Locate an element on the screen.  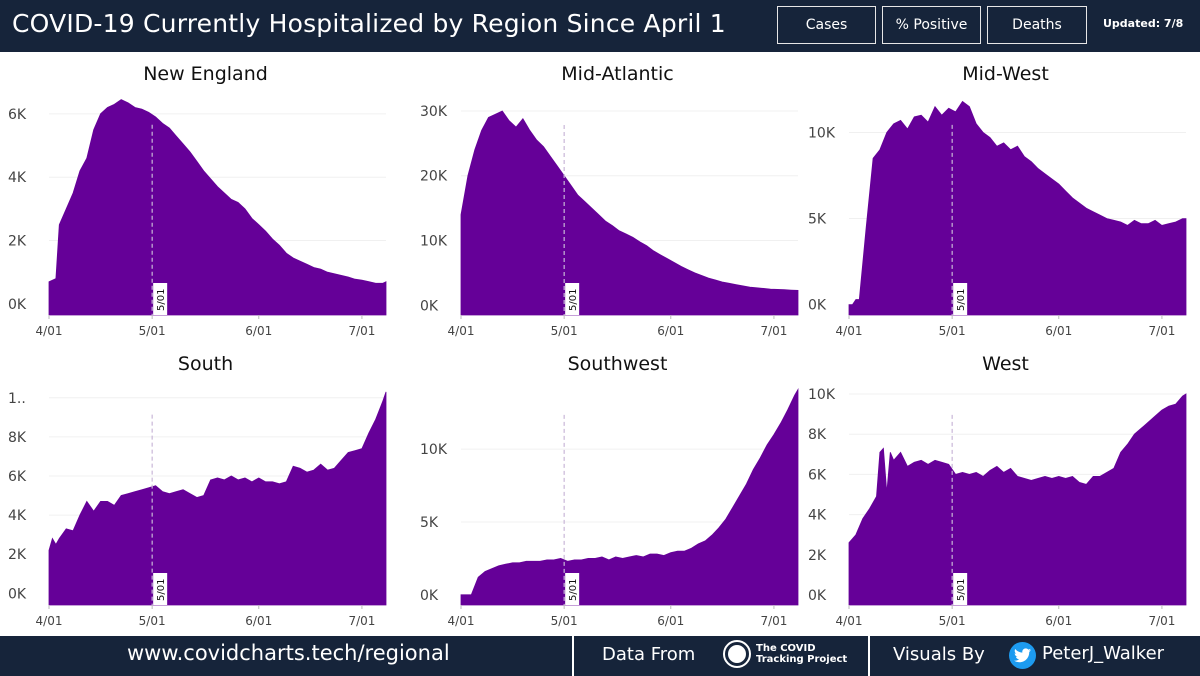
twitter-bird-icon is located at coordinates (1022, 655).